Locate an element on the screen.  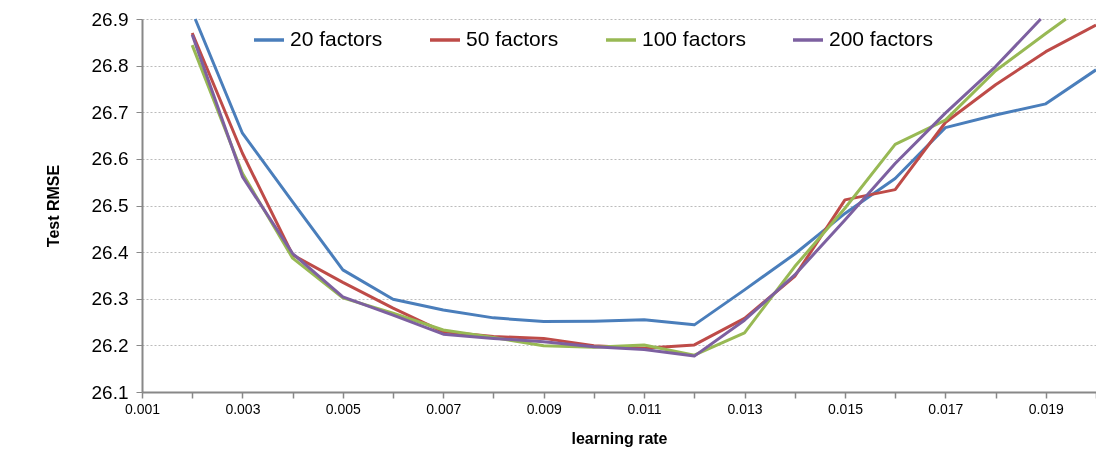
y-tick-label: 26.5 is located at coordinates (110, 205).